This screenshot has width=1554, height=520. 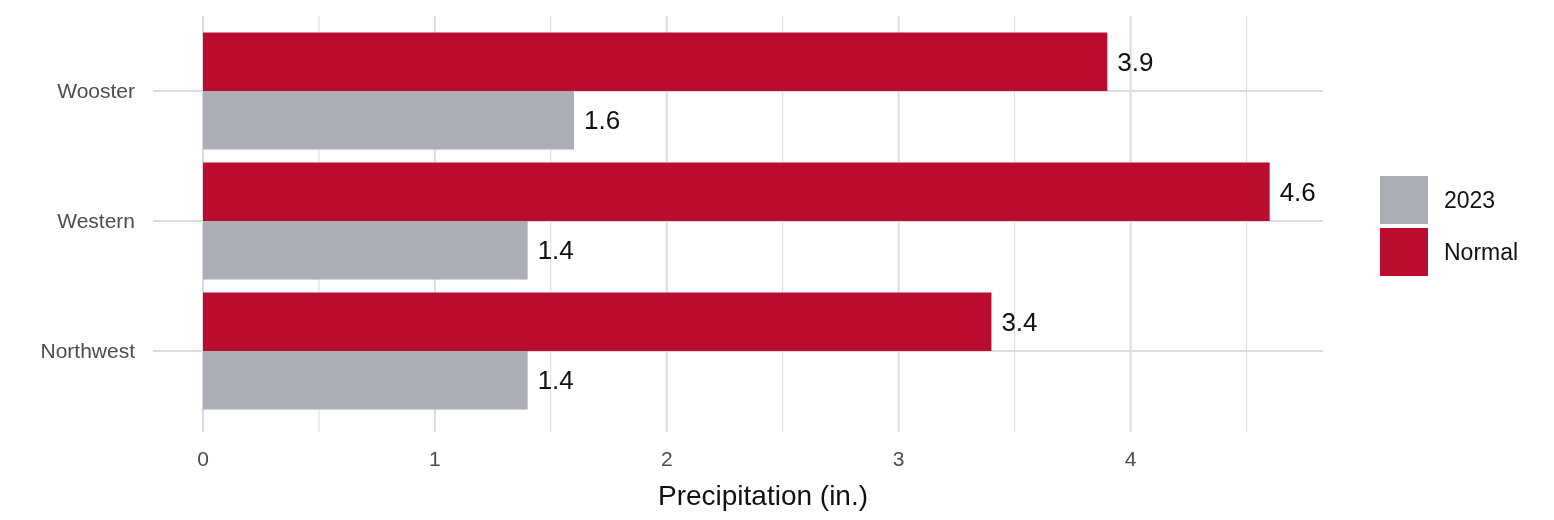 What do you see at coordinates (96, 221) in the screenshot?
I see `y-tick-label: Western` at bounding box center [96, 221].